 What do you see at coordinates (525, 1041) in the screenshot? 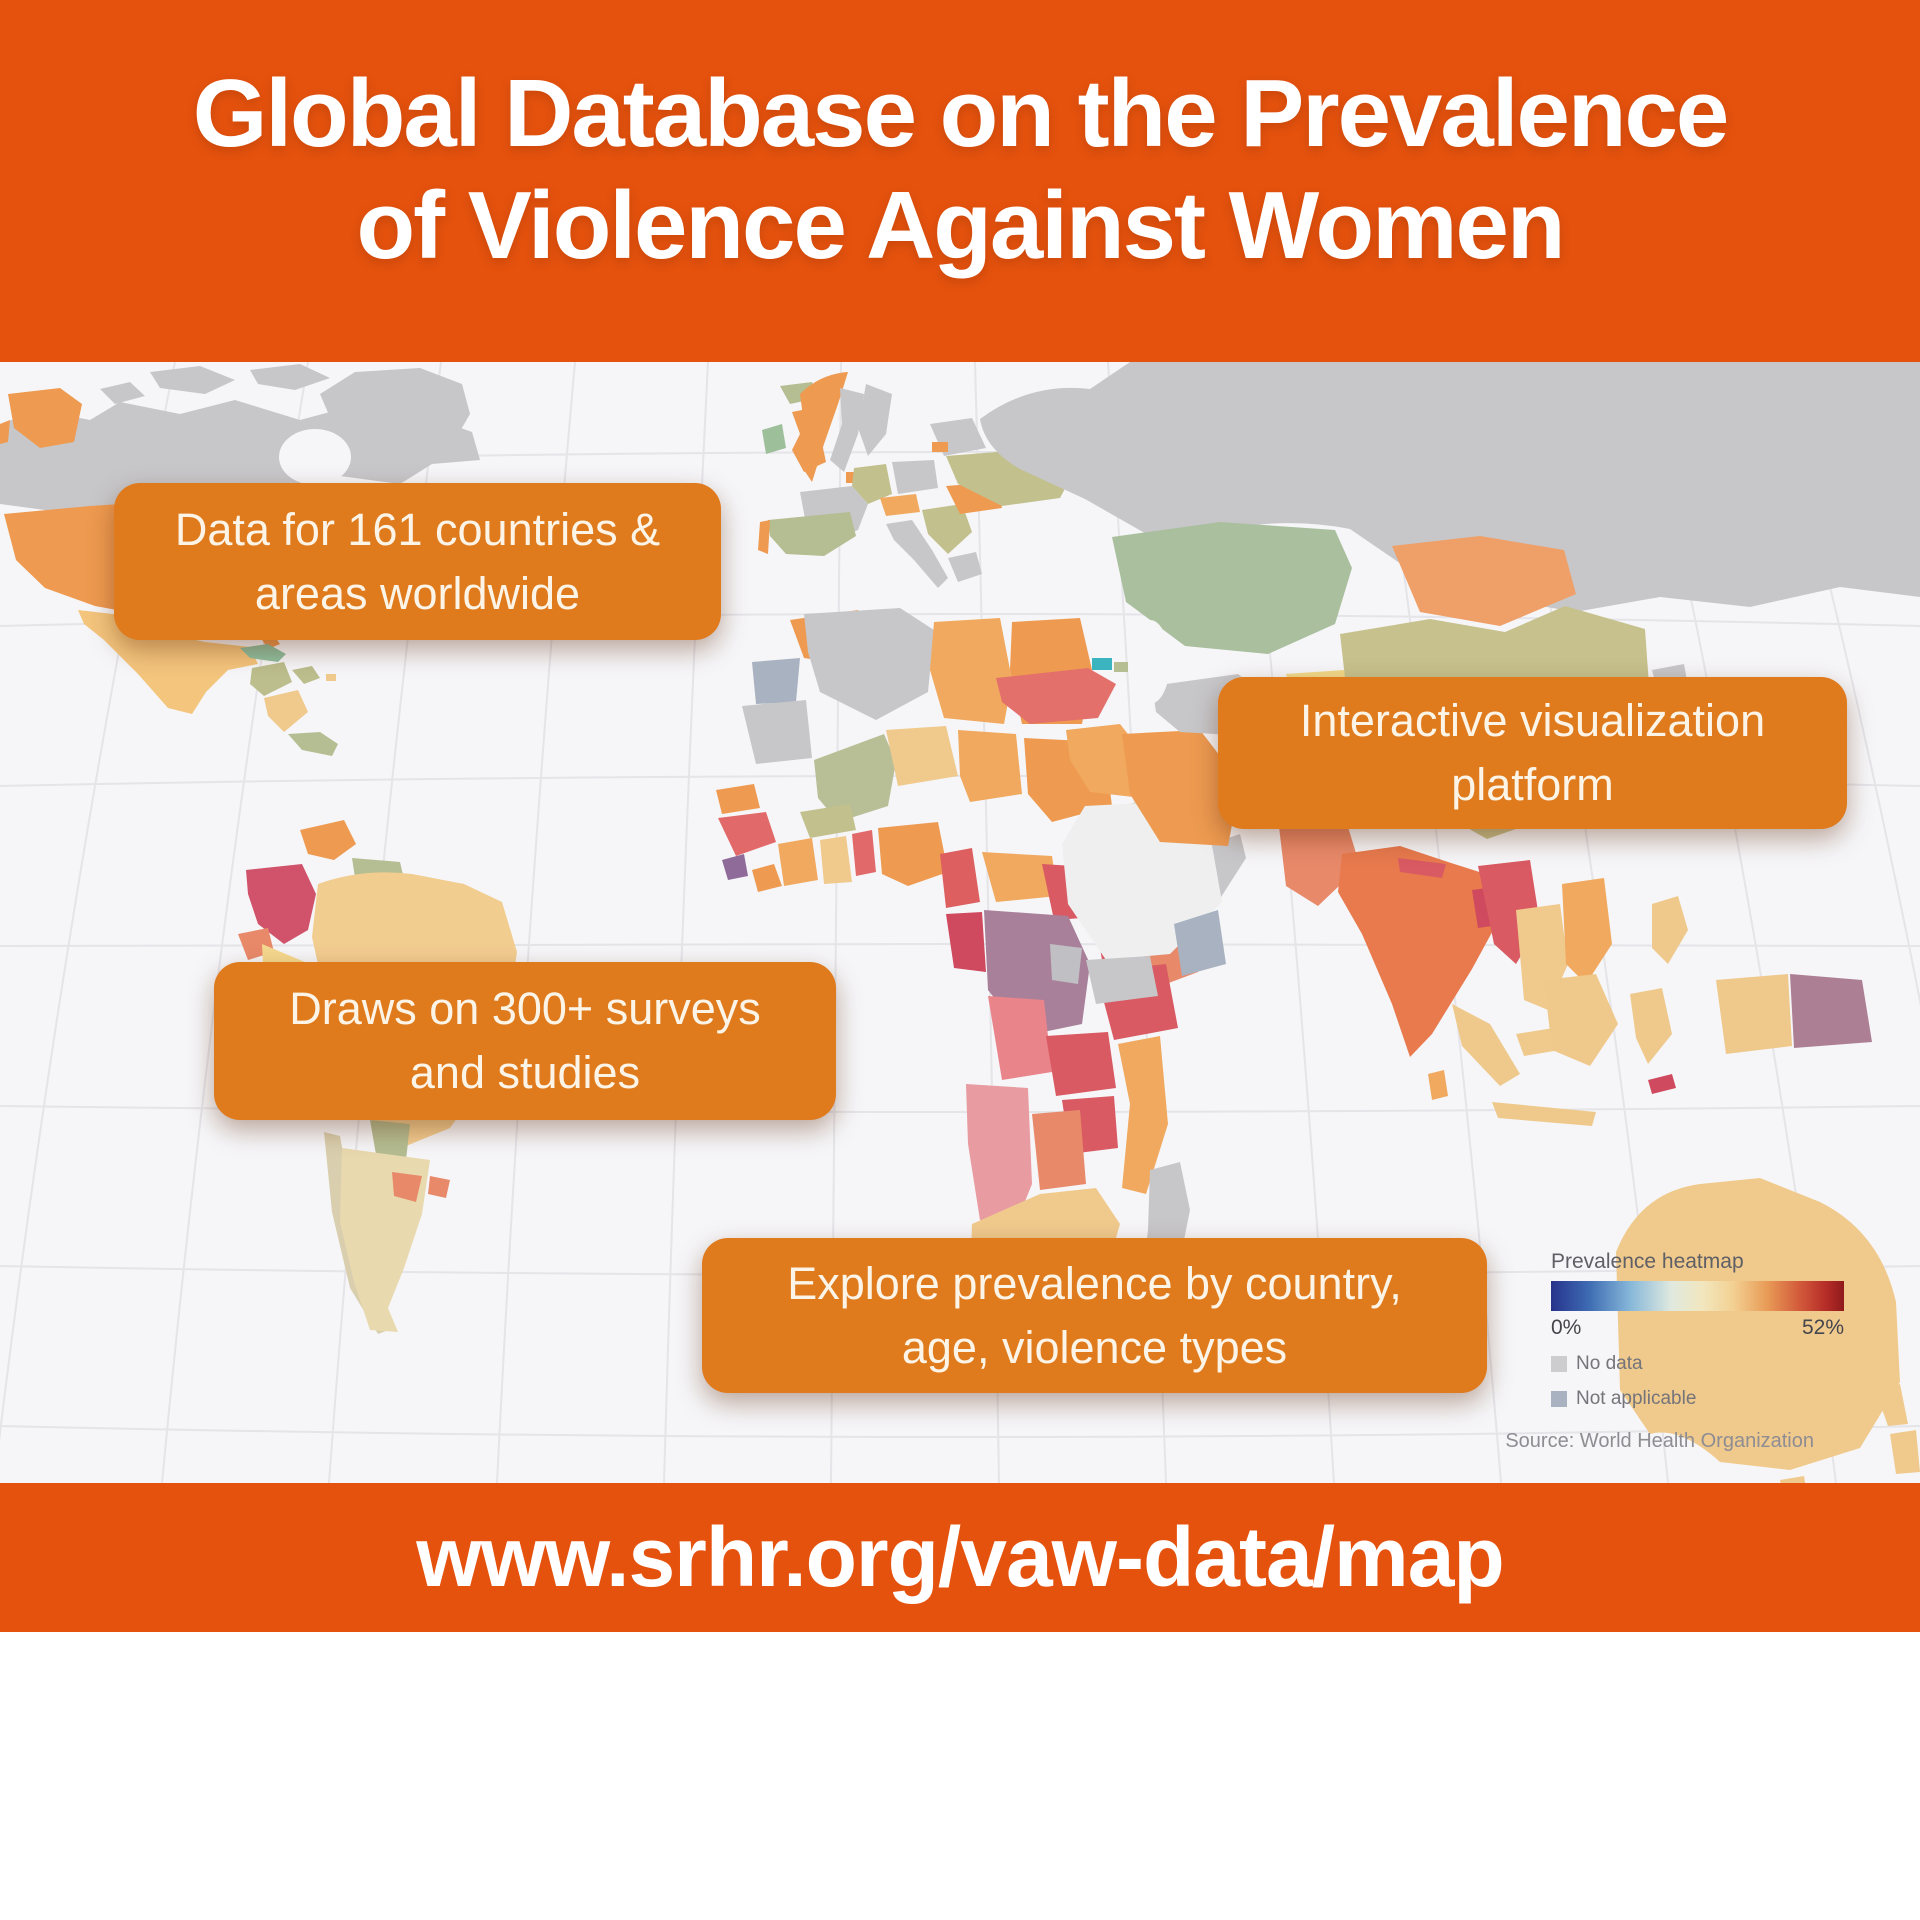
I see `callout-surveys: Draws on 300+ surveys and studies` at bounding box center [525, 1041].